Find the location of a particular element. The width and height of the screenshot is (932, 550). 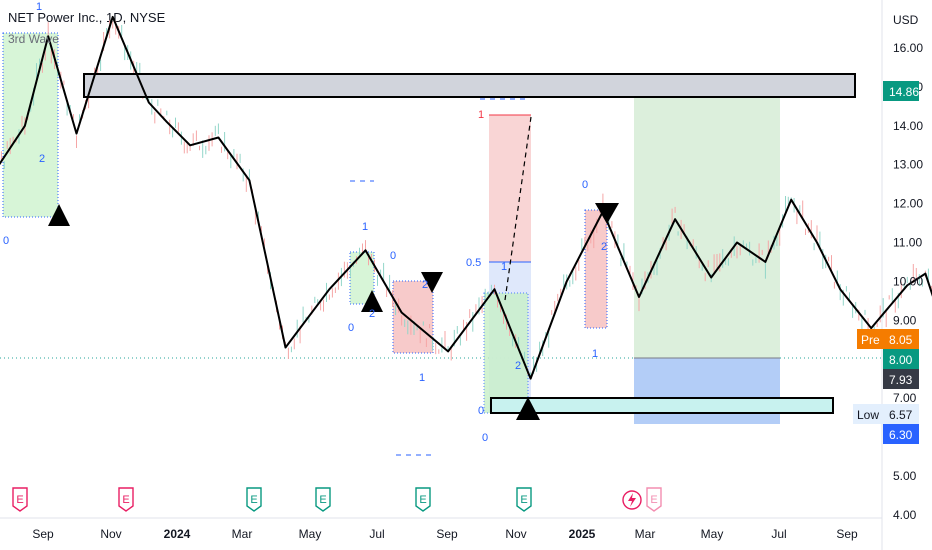

target-price-tag: 14.86 is located at coordinates (901, 91).